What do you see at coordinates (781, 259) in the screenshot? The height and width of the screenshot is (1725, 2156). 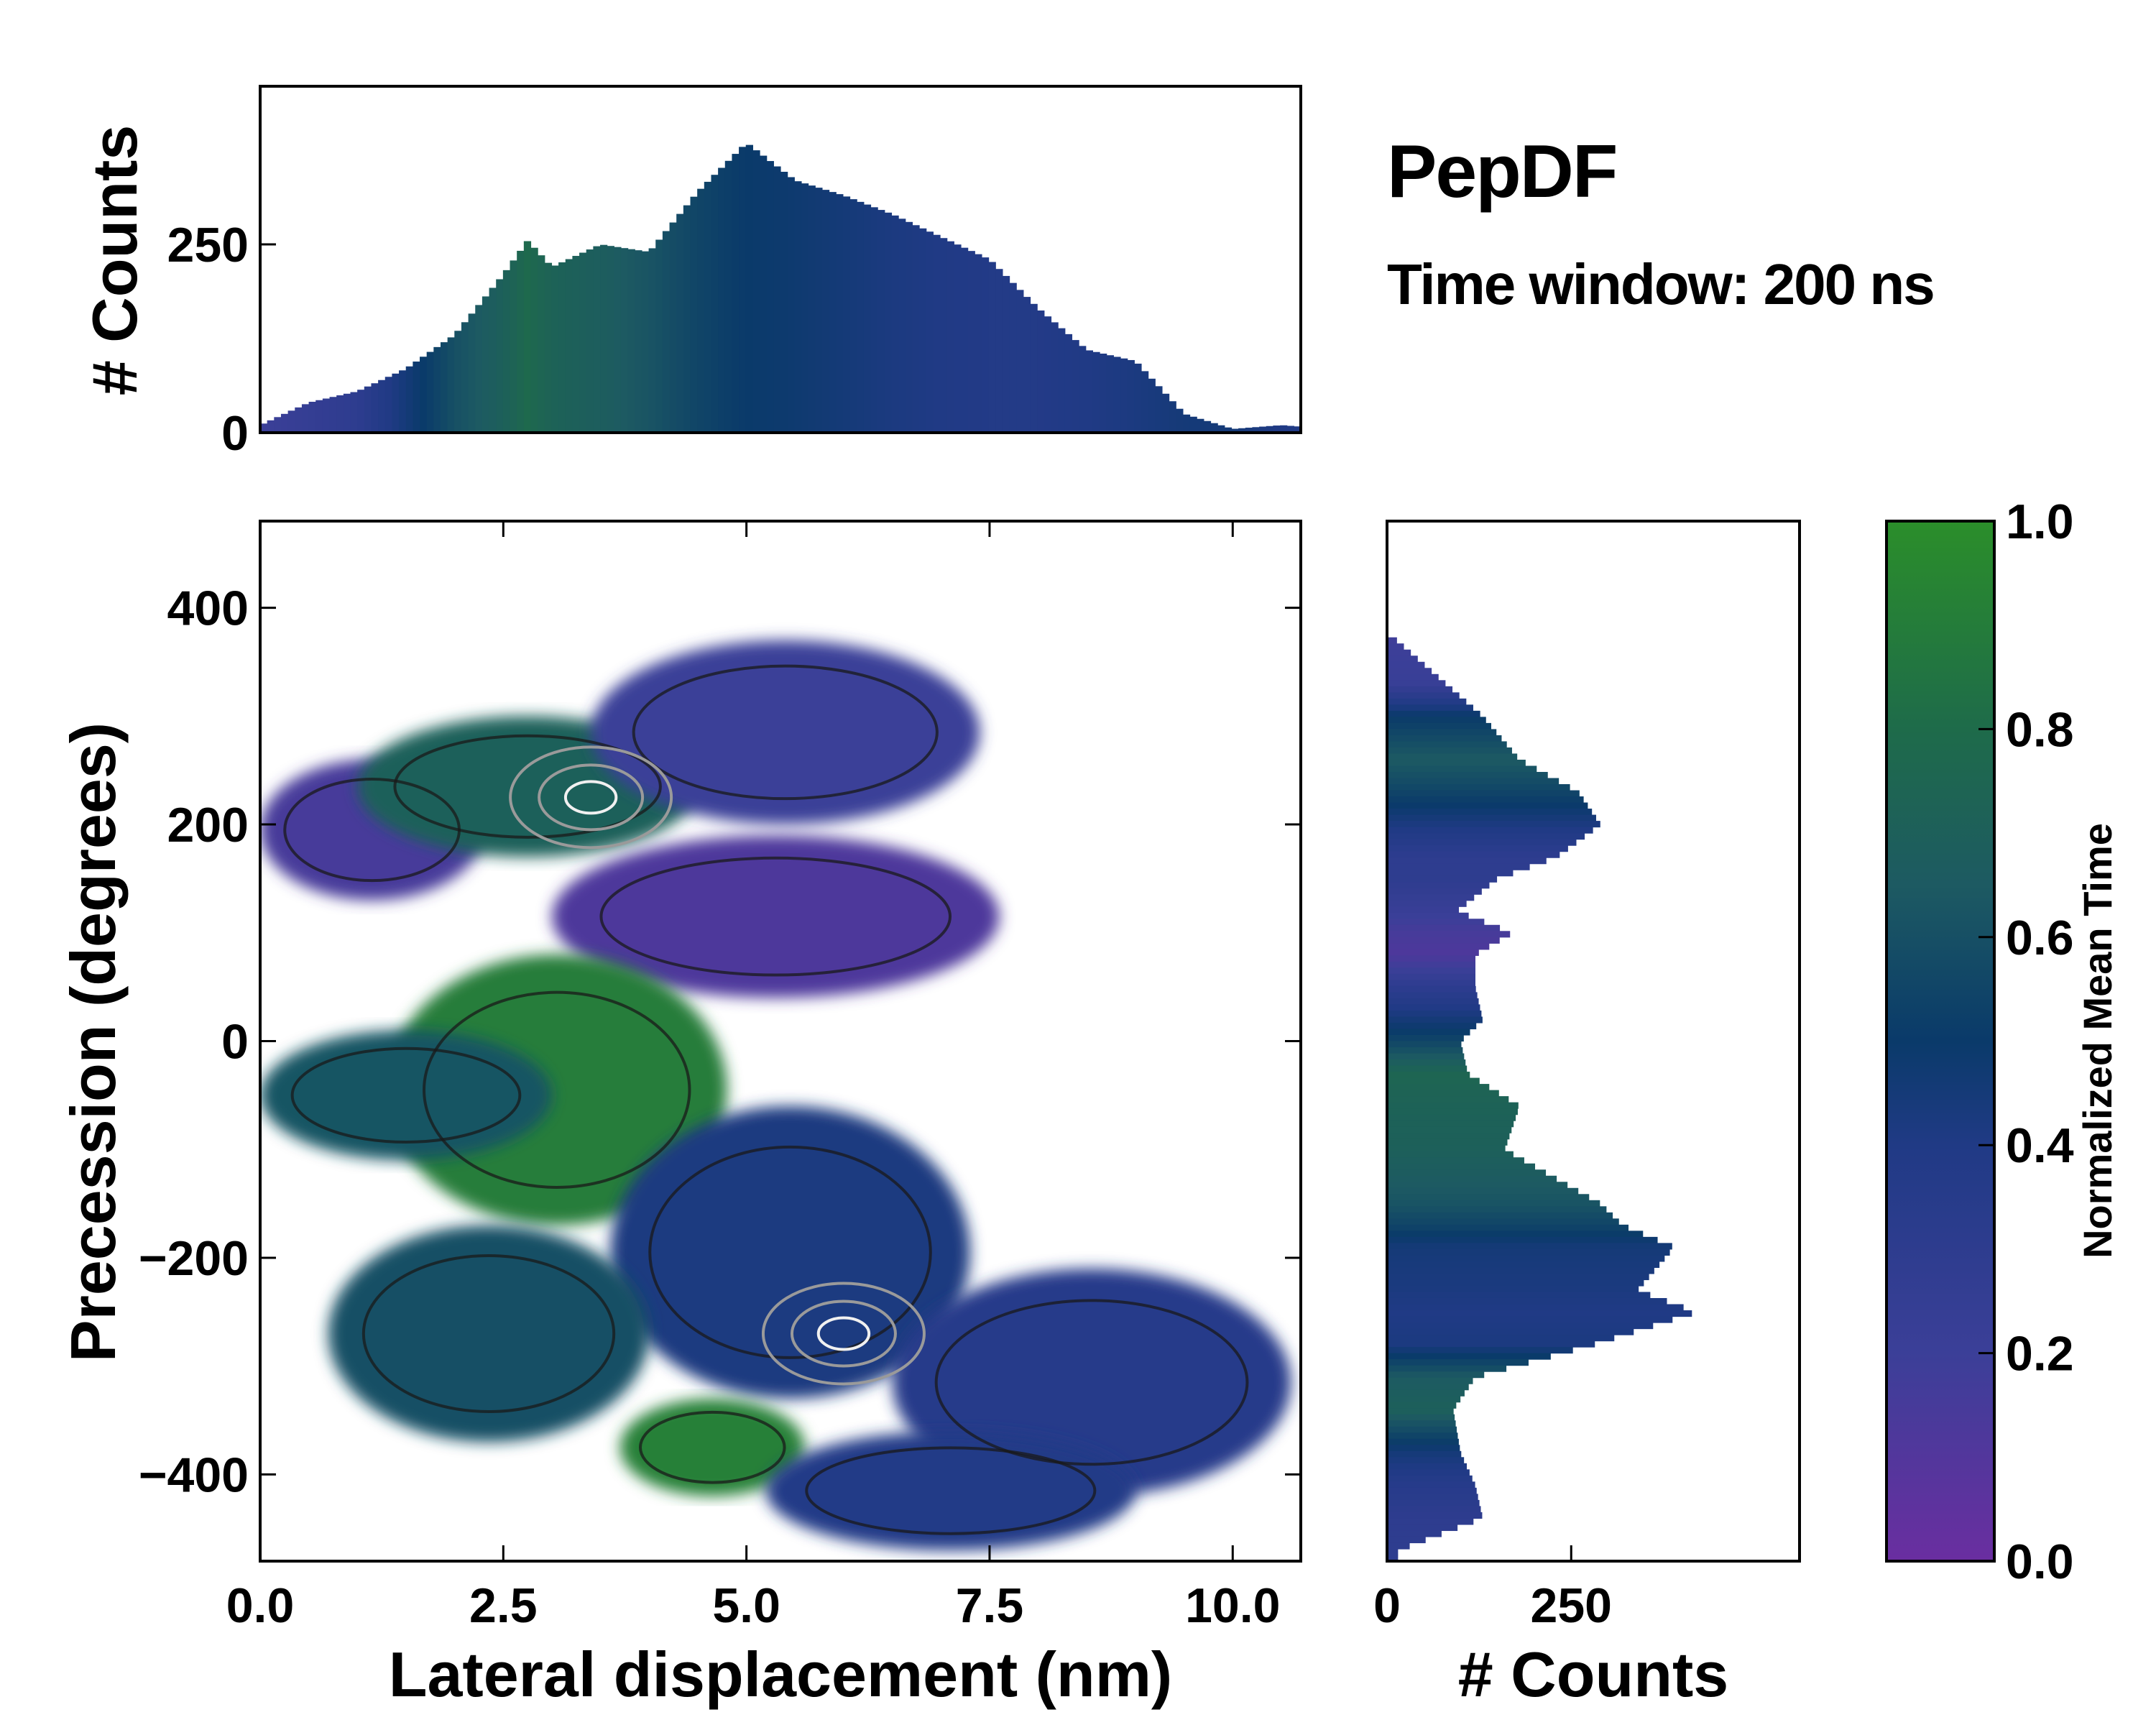 I see `top-histogram-frame` at bounding box center [781, 259].